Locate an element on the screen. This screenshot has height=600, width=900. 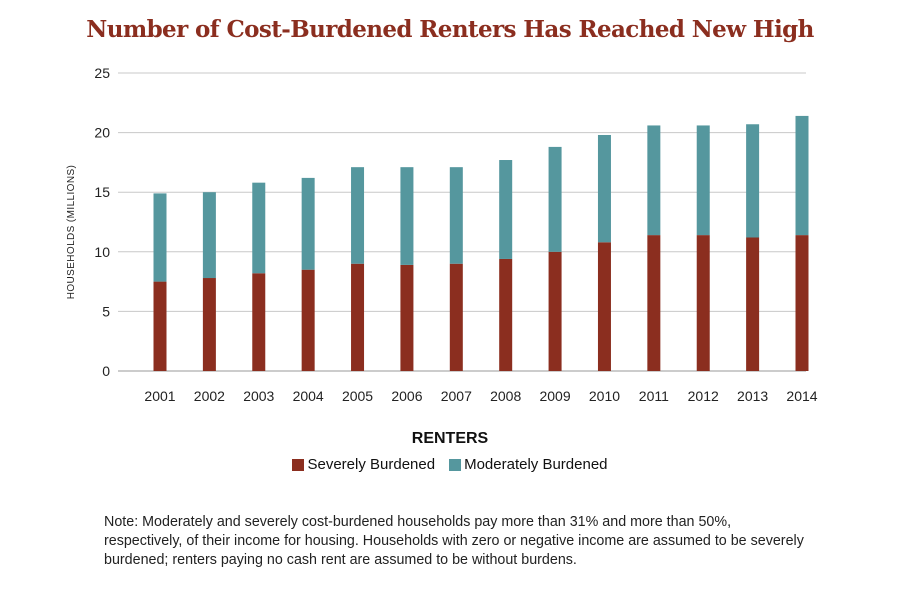
bar-moderately-burdened-2014 is located at coordinates (802, 175).